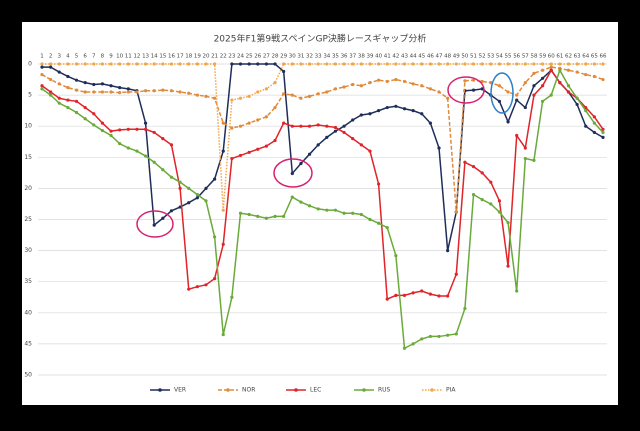 The width and height of the screenshot is (640, 431). Describe the element at coordinates (30, 64) in the screenshot. I see `y-tick-label: 0` at that location.